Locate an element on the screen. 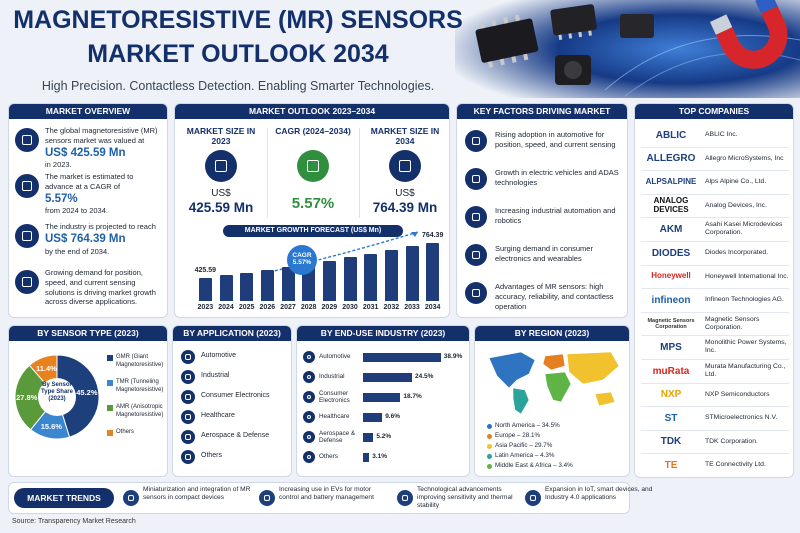 This screenshot has width=800, height=533. stat-value: 425.59 Mn is located at coordinates (221, 207).